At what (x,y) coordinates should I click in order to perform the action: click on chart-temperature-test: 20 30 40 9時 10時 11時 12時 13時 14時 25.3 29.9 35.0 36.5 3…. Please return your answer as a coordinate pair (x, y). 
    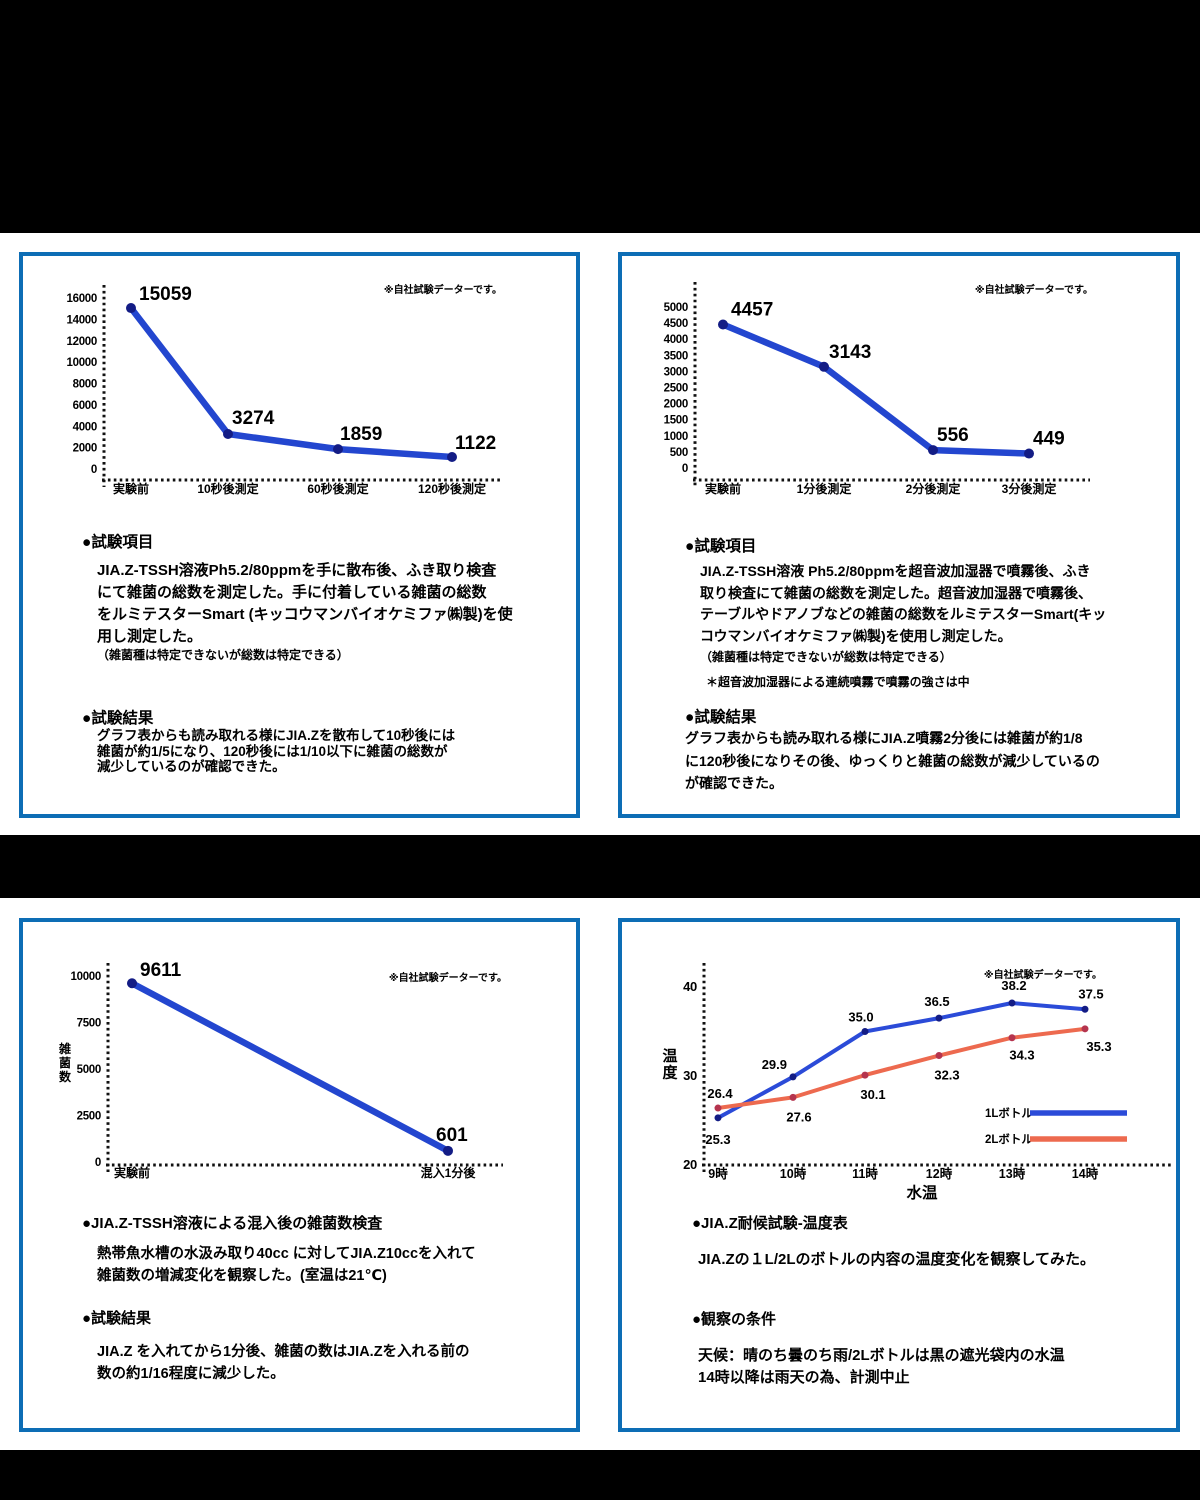
    Looking at the image, I should click on (917, 1082).